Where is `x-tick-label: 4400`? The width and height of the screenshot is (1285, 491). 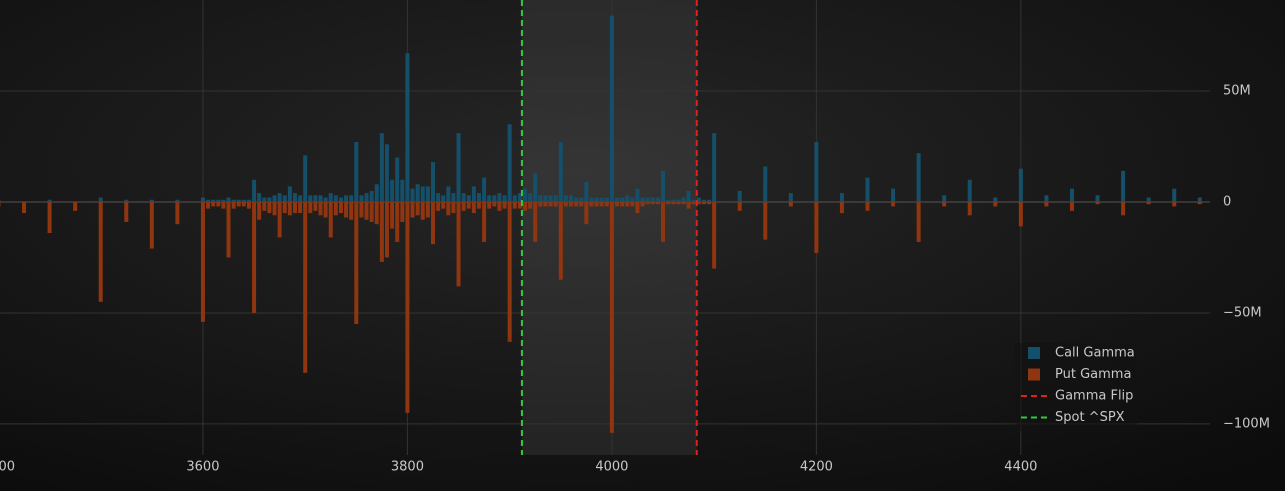
x-tick-label: 4400 is located at coordinates (1020, 467).